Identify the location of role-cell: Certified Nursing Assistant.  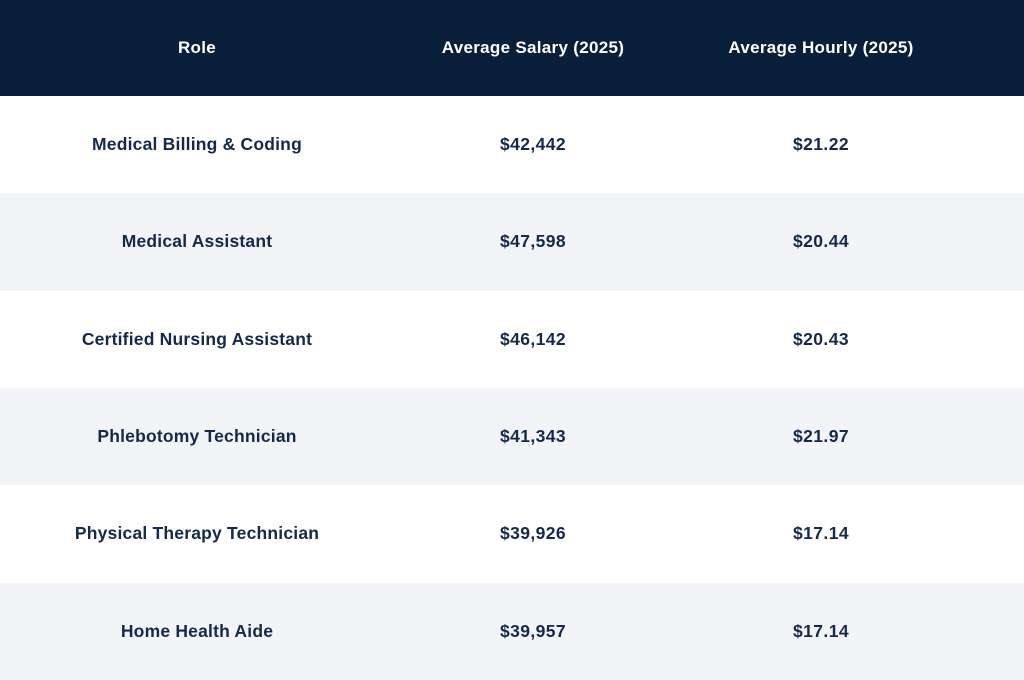
(197, 338).